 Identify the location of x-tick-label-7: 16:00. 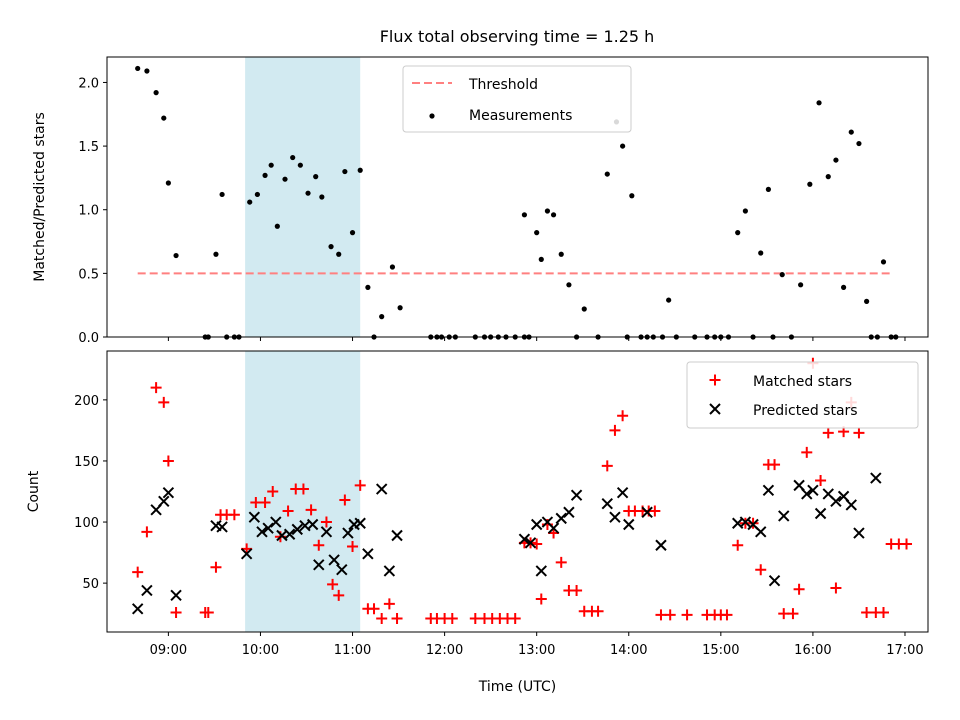
(812, 650).